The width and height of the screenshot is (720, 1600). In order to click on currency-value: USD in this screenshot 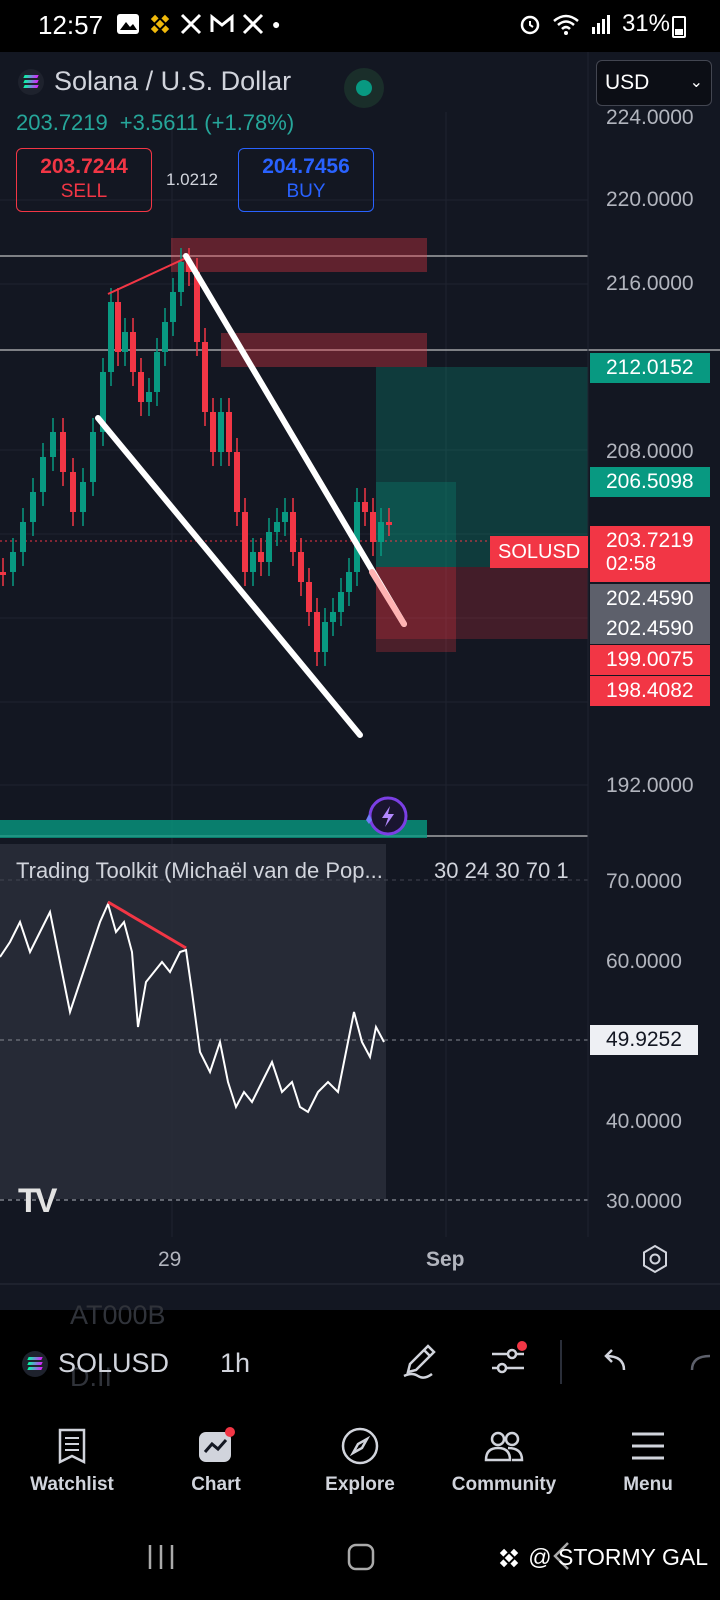, I will do `click(627, 82)`.